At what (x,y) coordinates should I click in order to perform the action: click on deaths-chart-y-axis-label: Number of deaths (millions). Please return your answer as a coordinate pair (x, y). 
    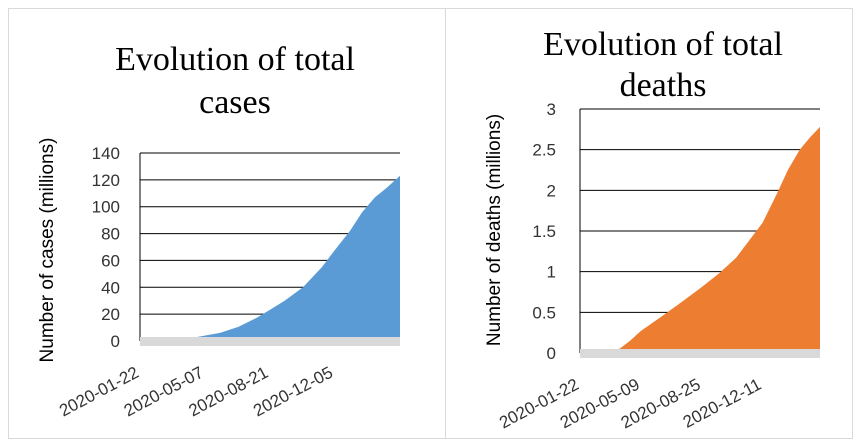
    Looking at the image, I should click on (494, 230).